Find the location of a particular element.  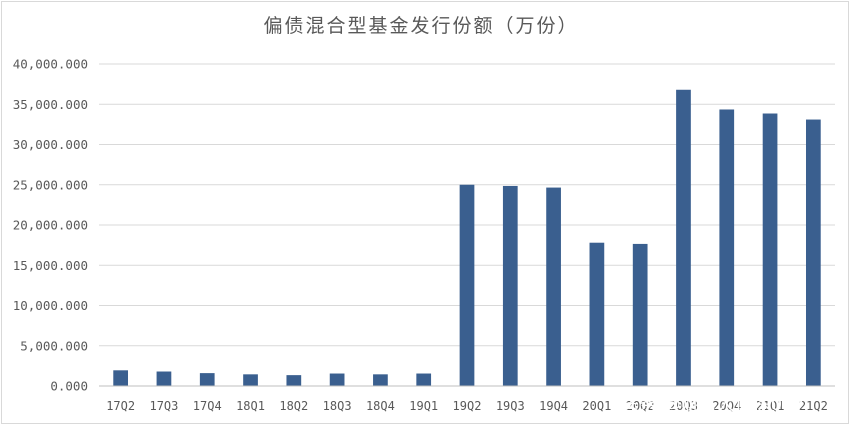

x-tick-label: 18Q4 is located at coordinates (380, 406).